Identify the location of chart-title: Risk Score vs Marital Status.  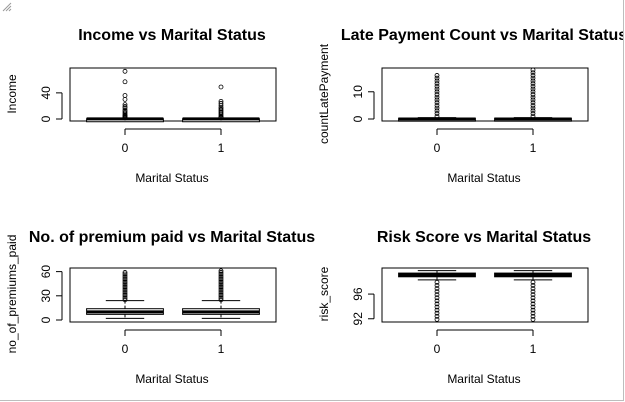
(484, 237).